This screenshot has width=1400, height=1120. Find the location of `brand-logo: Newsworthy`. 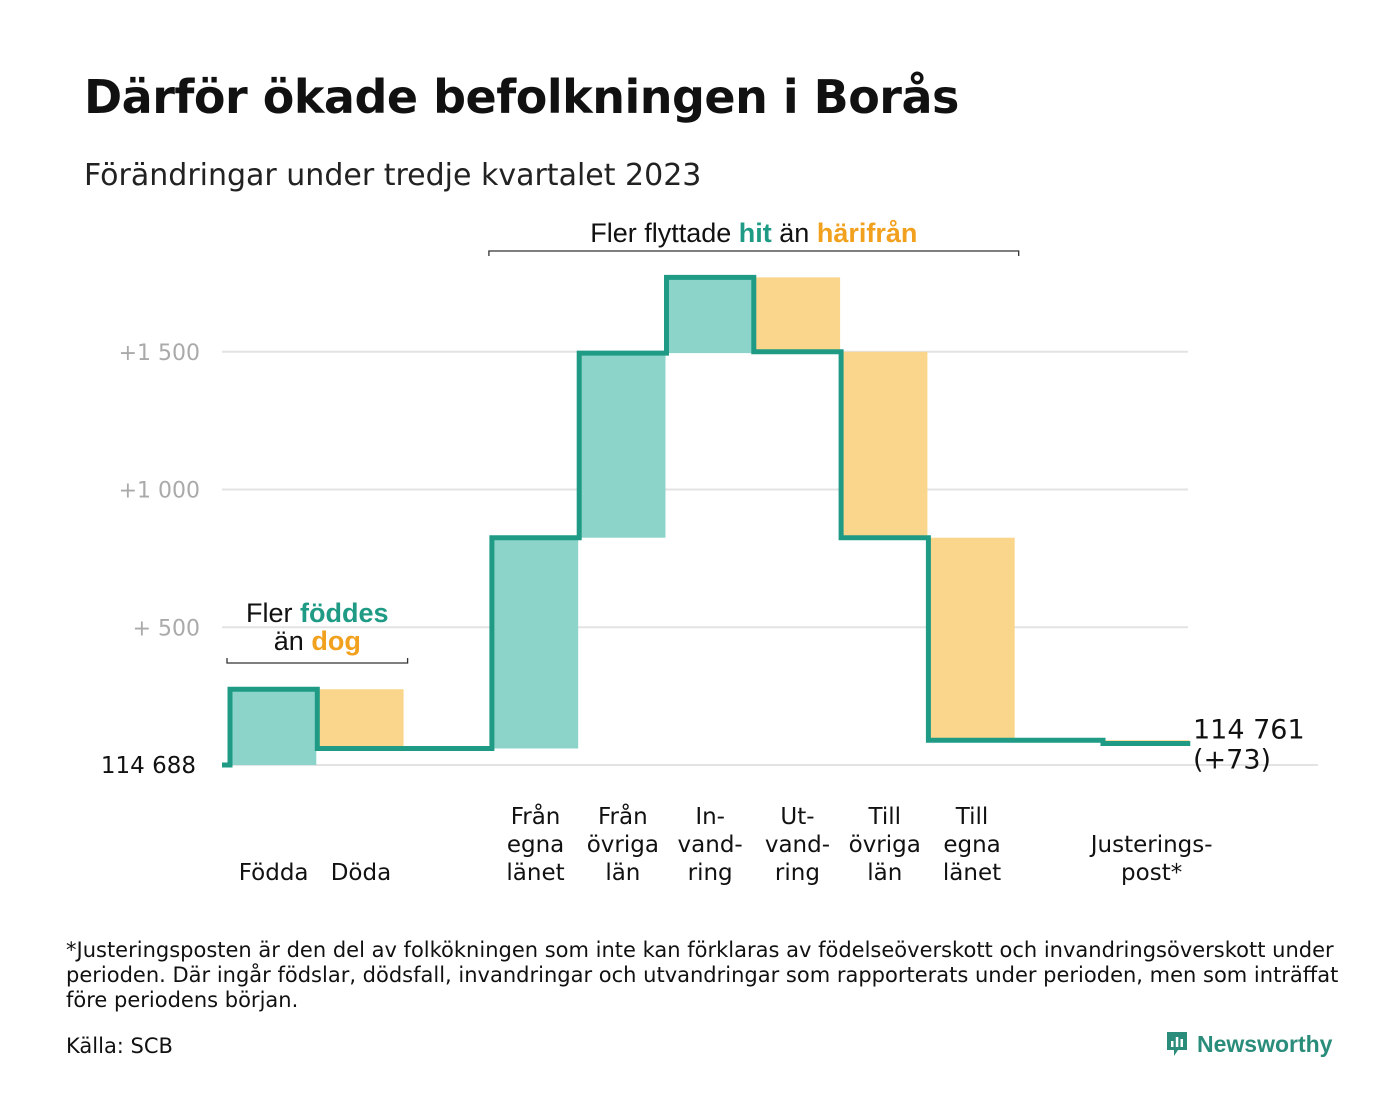

brand-logo: Newsworthy is located at coordinates (1248, 1044).